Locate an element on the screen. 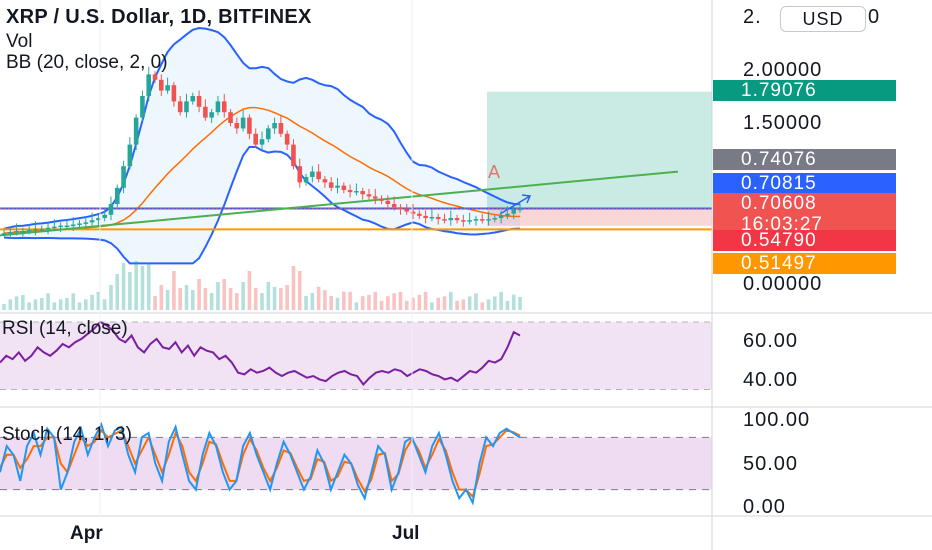 The image size is (932, 550). x-axis-tick-label: Jul is located at coordinates (406, 533).